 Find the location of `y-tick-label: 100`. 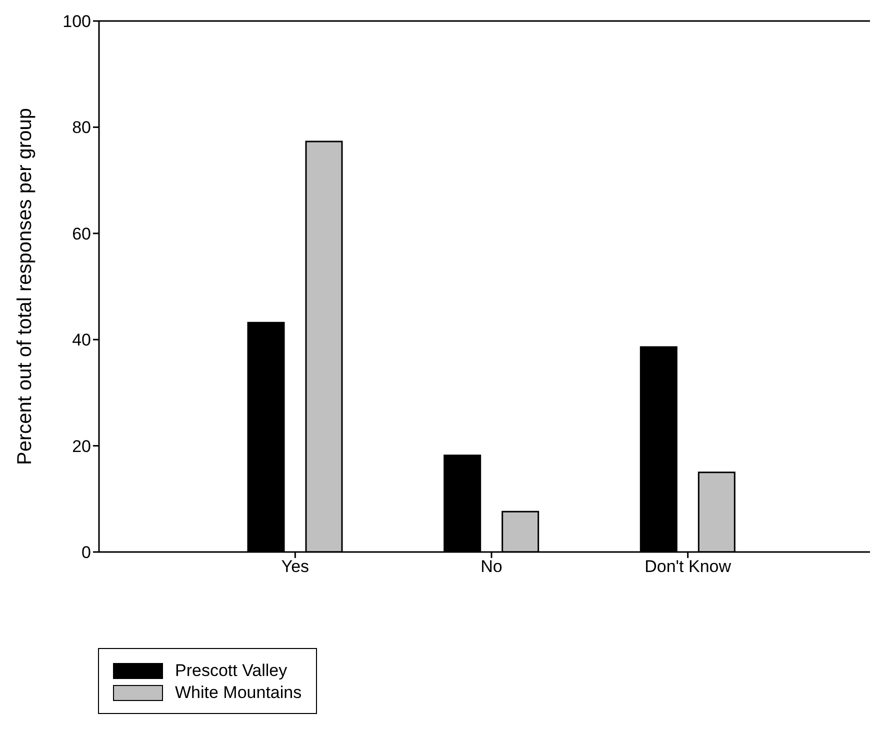

y-tick-label: 100 is located at coordinates (76, 22).